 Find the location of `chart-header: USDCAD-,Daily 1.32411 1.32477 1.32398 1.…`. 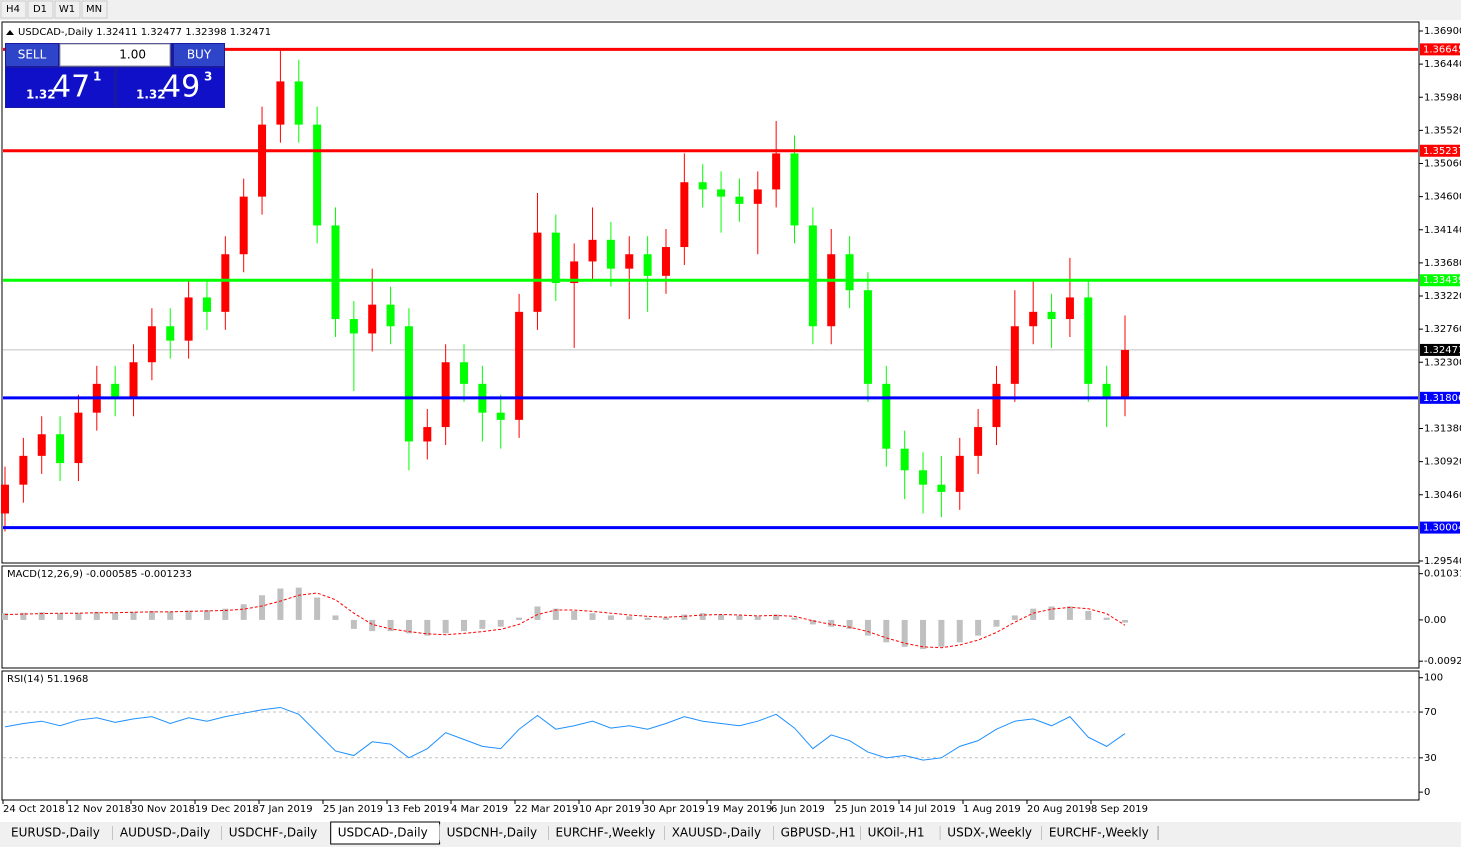

chart-header: USDCAD-,Daily 1.32411 1.32477 1.32398 1.… is located at coordinates (144, 32).